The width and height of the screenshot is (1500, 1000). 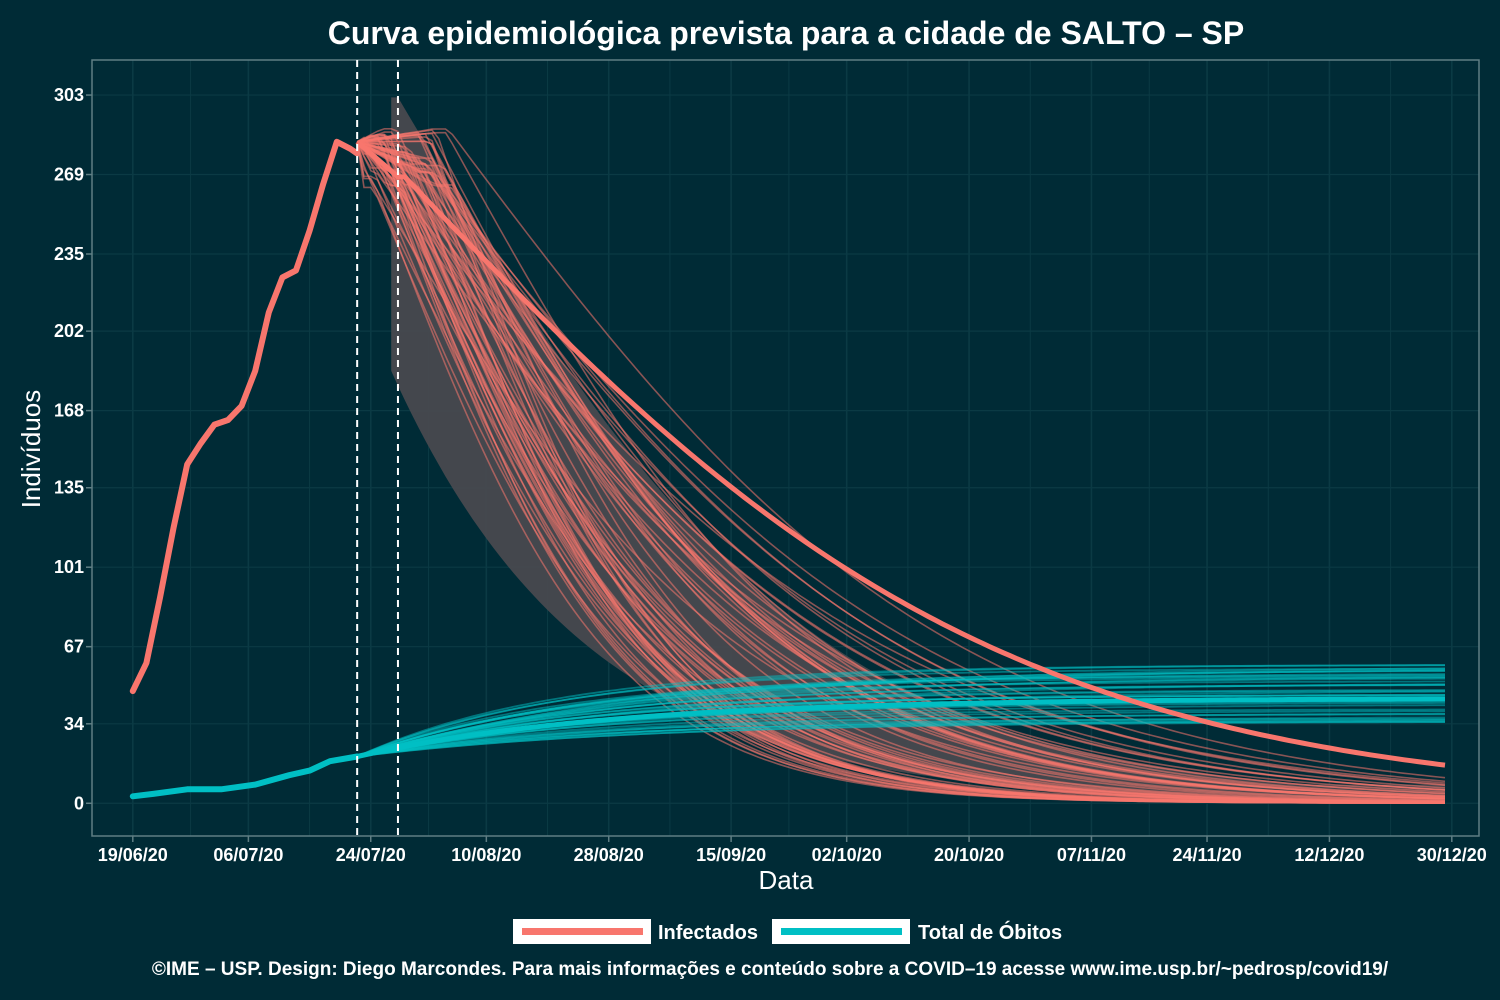 I want to click on y-tick-label: 269, so click(x=69, y=175).